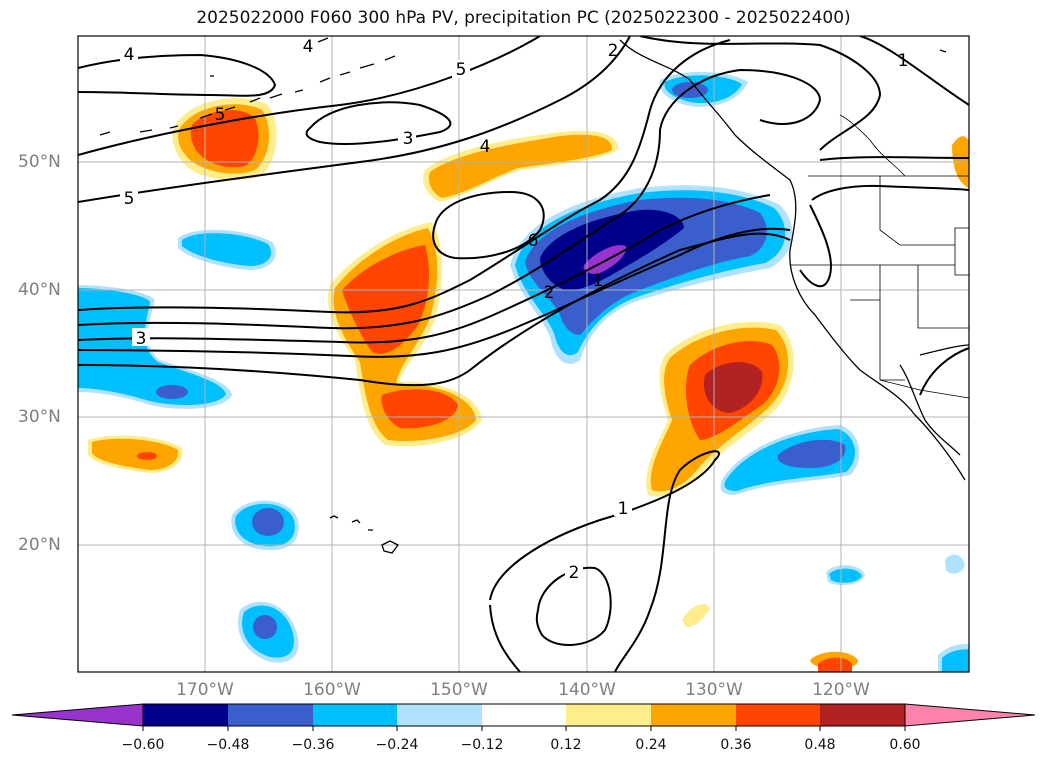 The image size is (1047, 765). I want to click on colorbar-ticks, so click(524, 728).